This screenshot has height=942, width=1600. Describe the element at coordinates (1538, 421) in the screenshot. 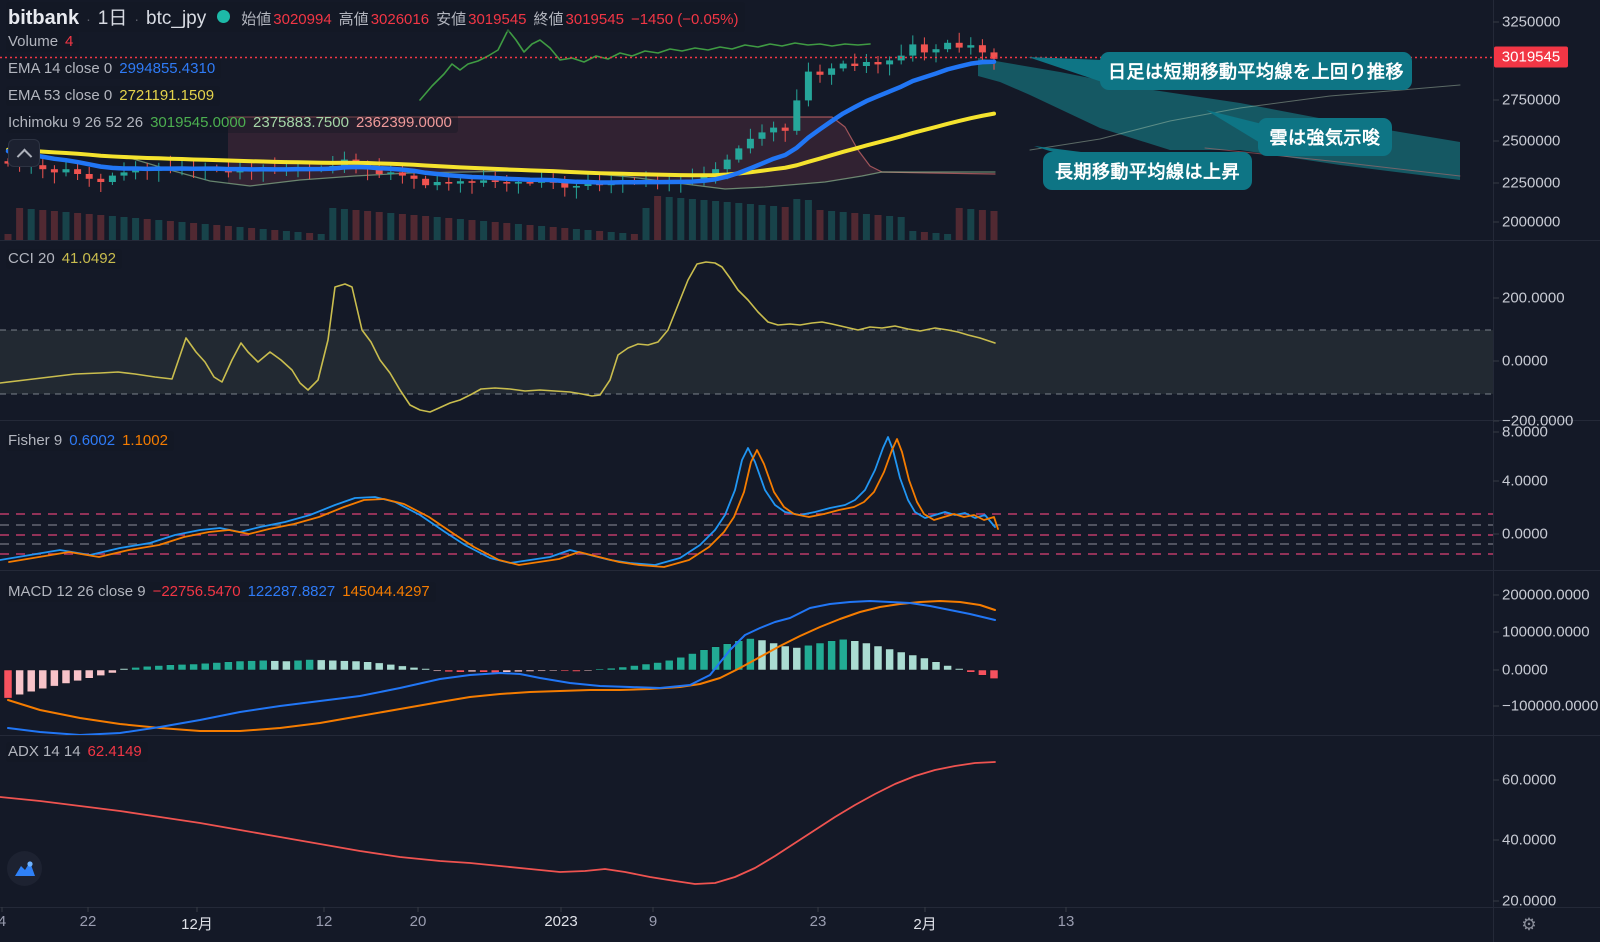

I see `cci-axis-label: −200.0000` at that location.